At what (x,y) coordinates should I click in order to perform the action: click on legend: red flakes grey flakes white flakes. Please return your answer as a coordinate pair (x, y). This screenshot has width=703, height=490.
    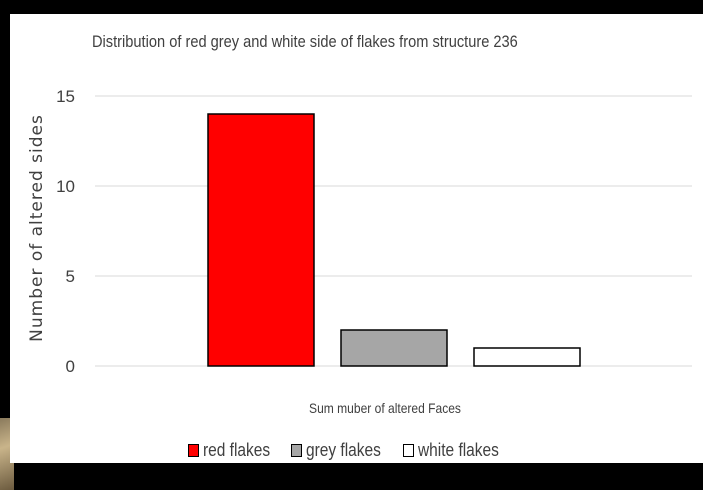
    Looking at the image, I should click on (355, 450).